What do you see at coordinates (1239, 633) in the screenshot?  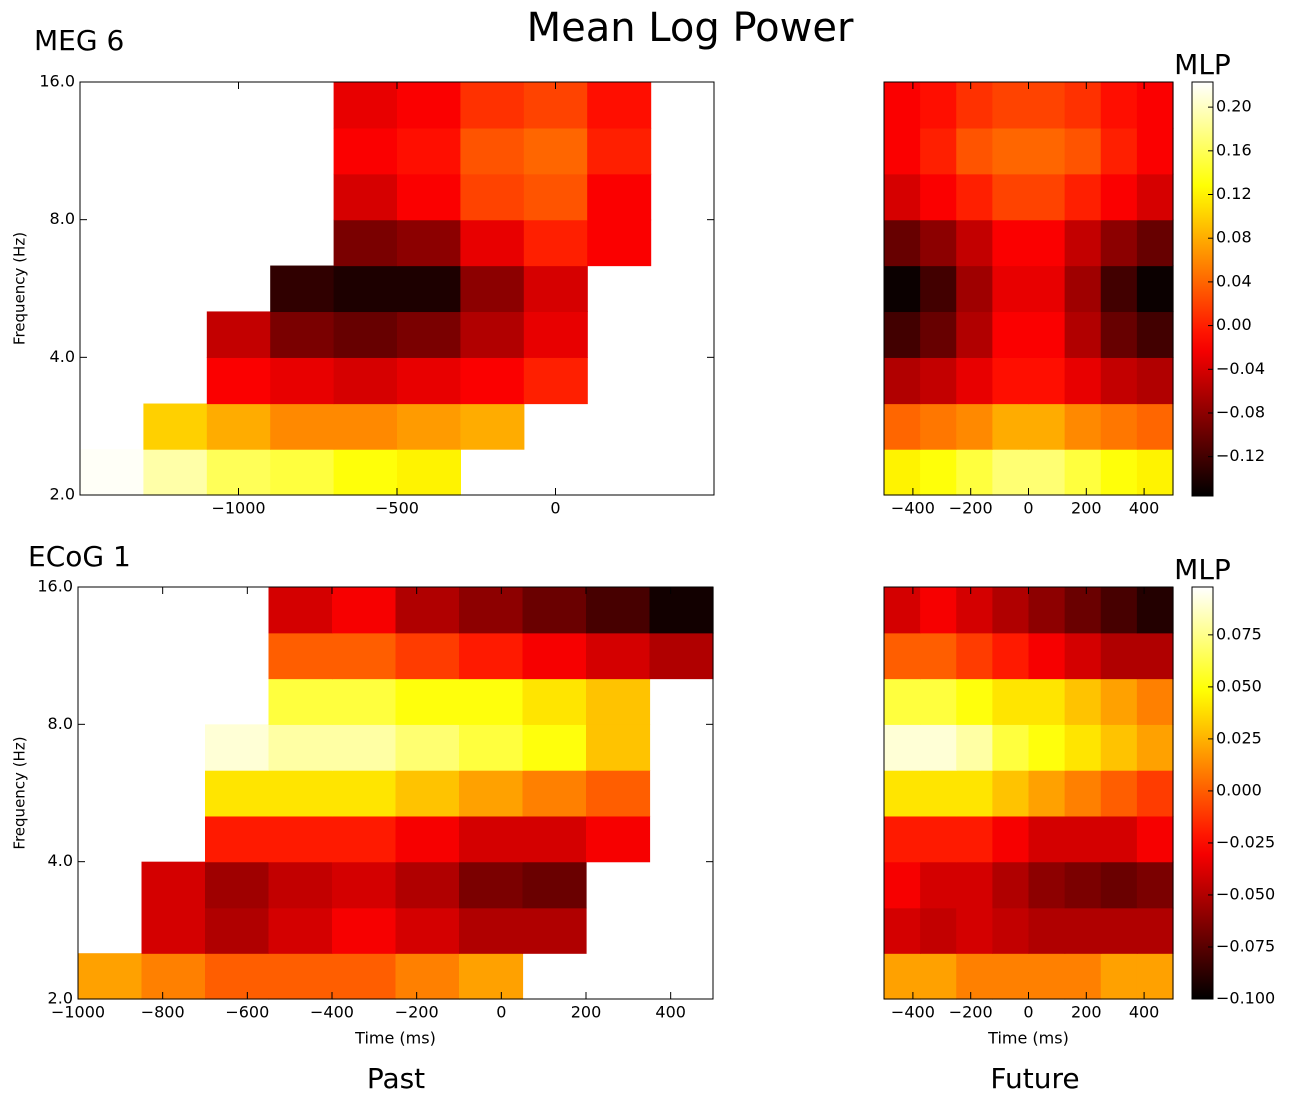 I see `colorbar-tick-label: 0.075` at bounding box center [1239, 633].